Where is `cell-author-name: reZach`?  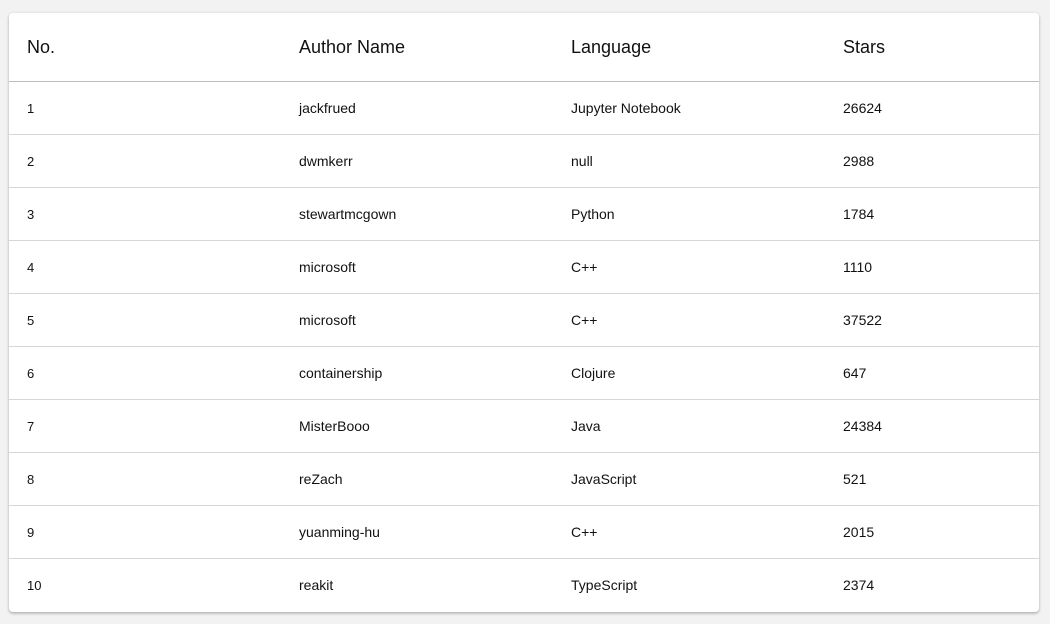 cell-author-name: reZach is located at coordinates (417, 479).